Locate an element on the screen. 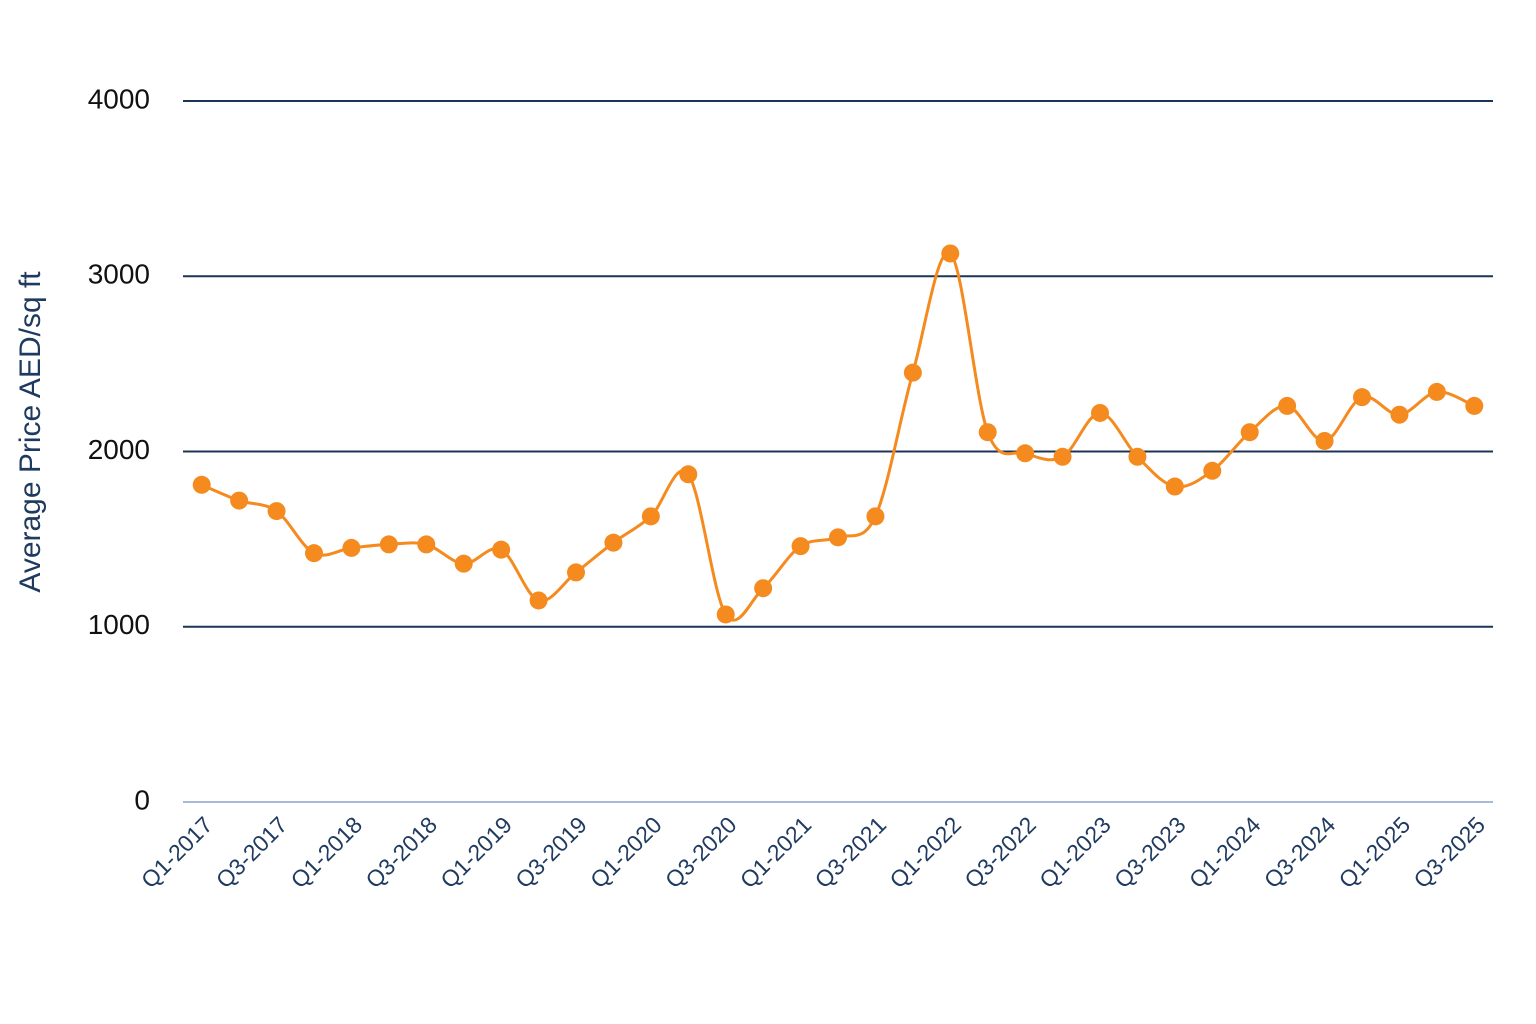  x-tick-label: Q1-2019 is located at coordinates (476, 852).